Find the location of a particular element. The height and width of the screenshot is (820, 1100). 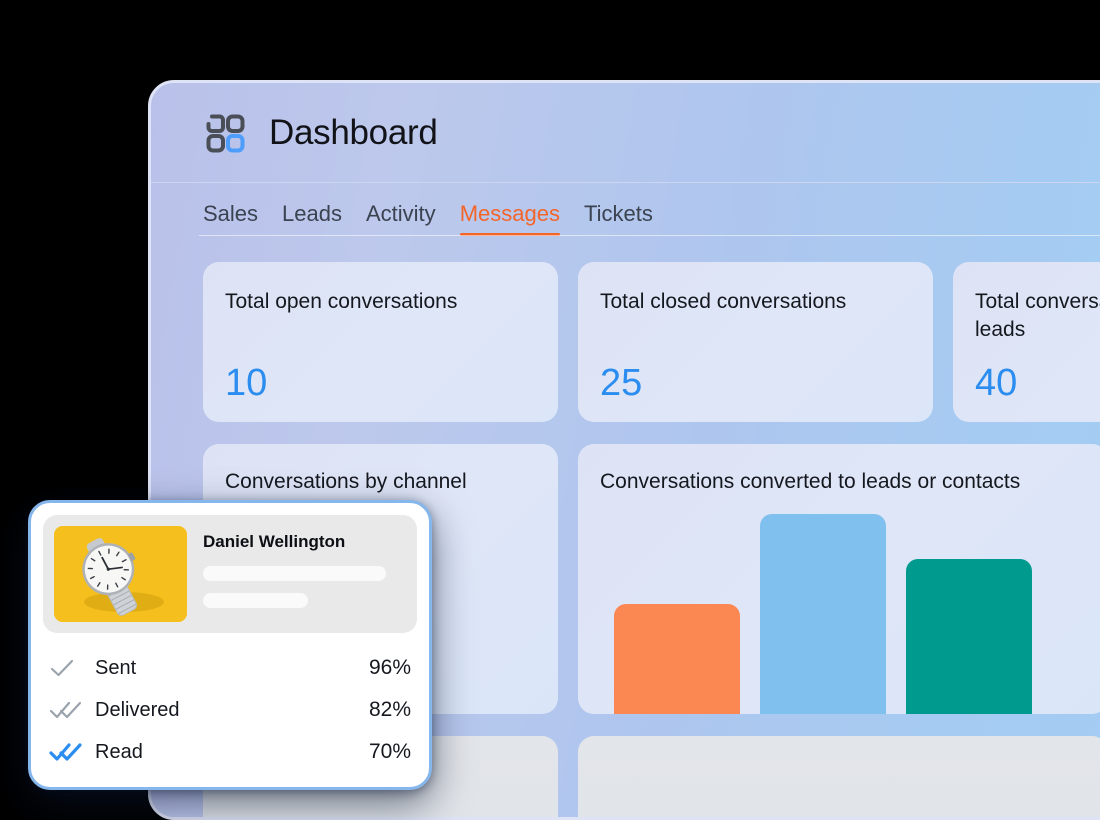

product-name: Daniel Wellington is located at coordinates (274, 541).